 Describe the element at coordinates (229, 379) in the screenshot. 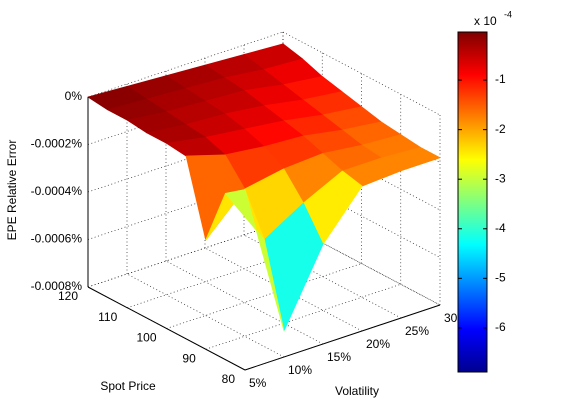

I see `x-tick-label: 80` at that location.